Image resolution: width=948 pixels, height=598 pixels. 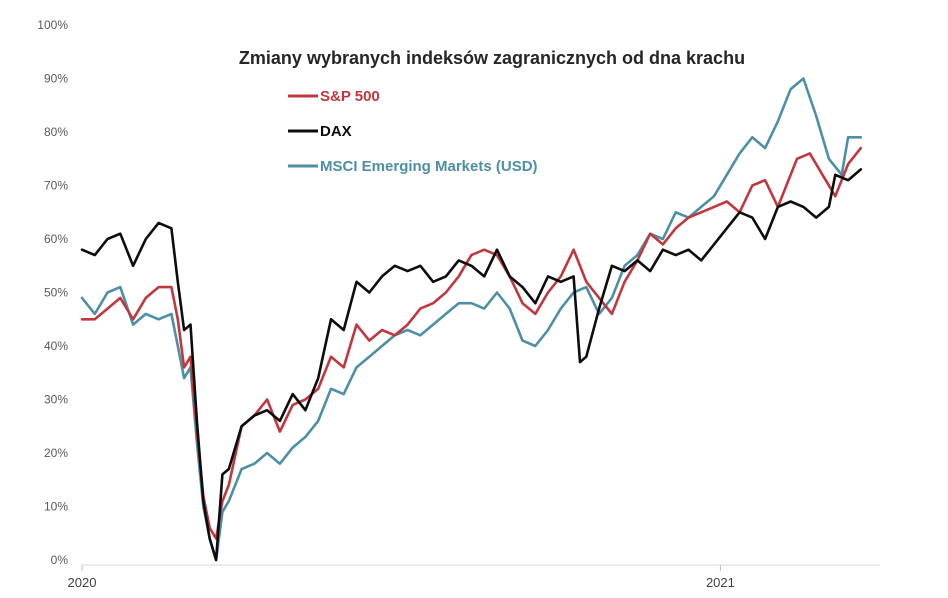 What do you see at coordinates (56, 400) in the screenshot?
I see `y-tick-label: 30%` at bounding box center [56, 400].